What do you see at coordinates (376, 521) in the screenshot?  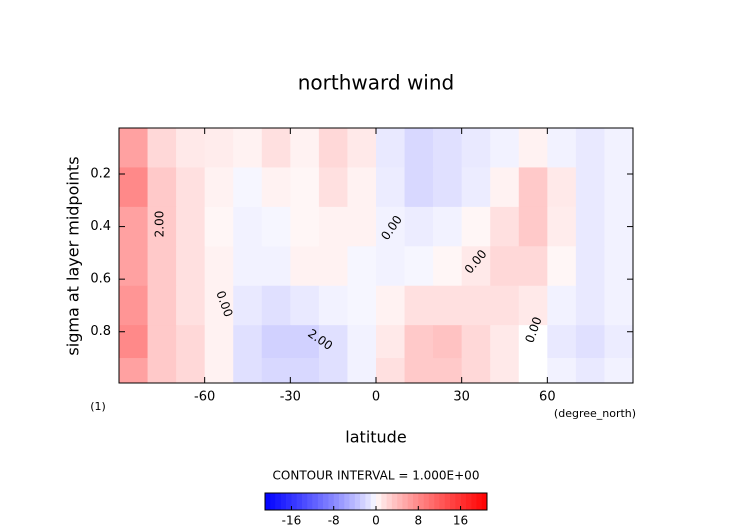 I see `colorbar-tick-label: 0` at bounding box center [376, 521].